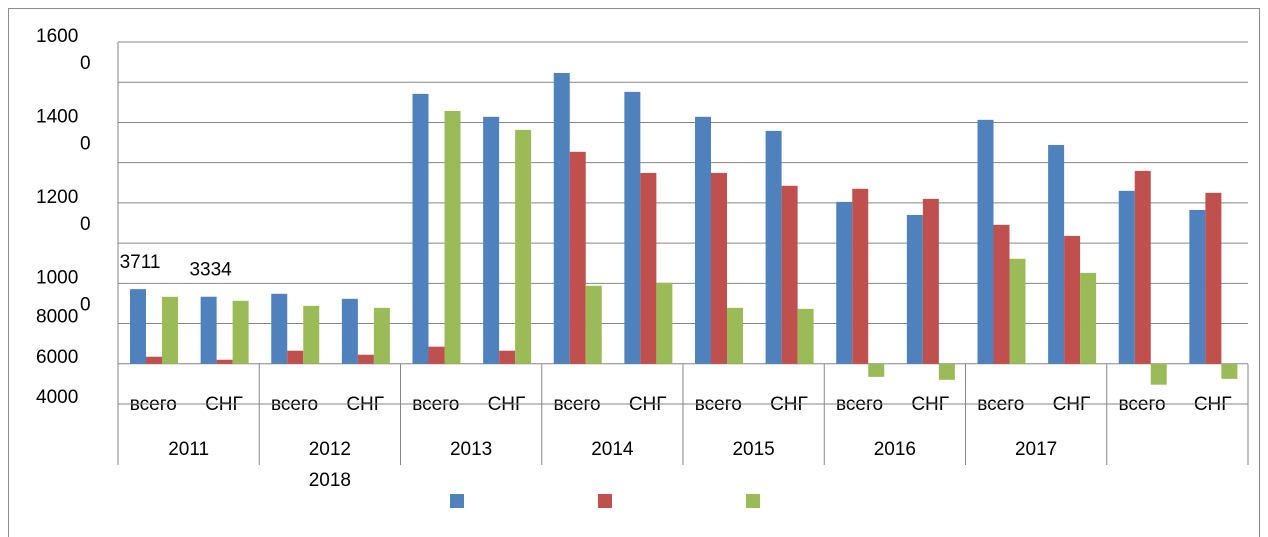 Image resolution: width=1268 pixels, height=537 pixels. I want to click on group-label: 2012, so click(330, 449).